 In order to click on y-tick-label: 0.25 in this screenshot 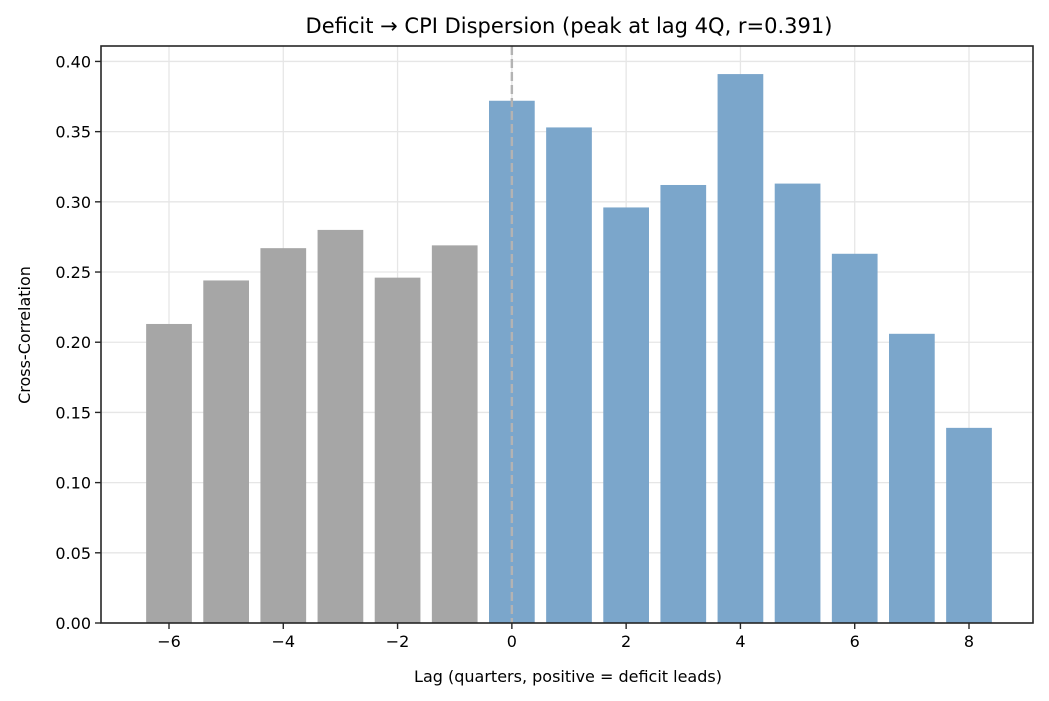, I will do `click(73, 272)`.